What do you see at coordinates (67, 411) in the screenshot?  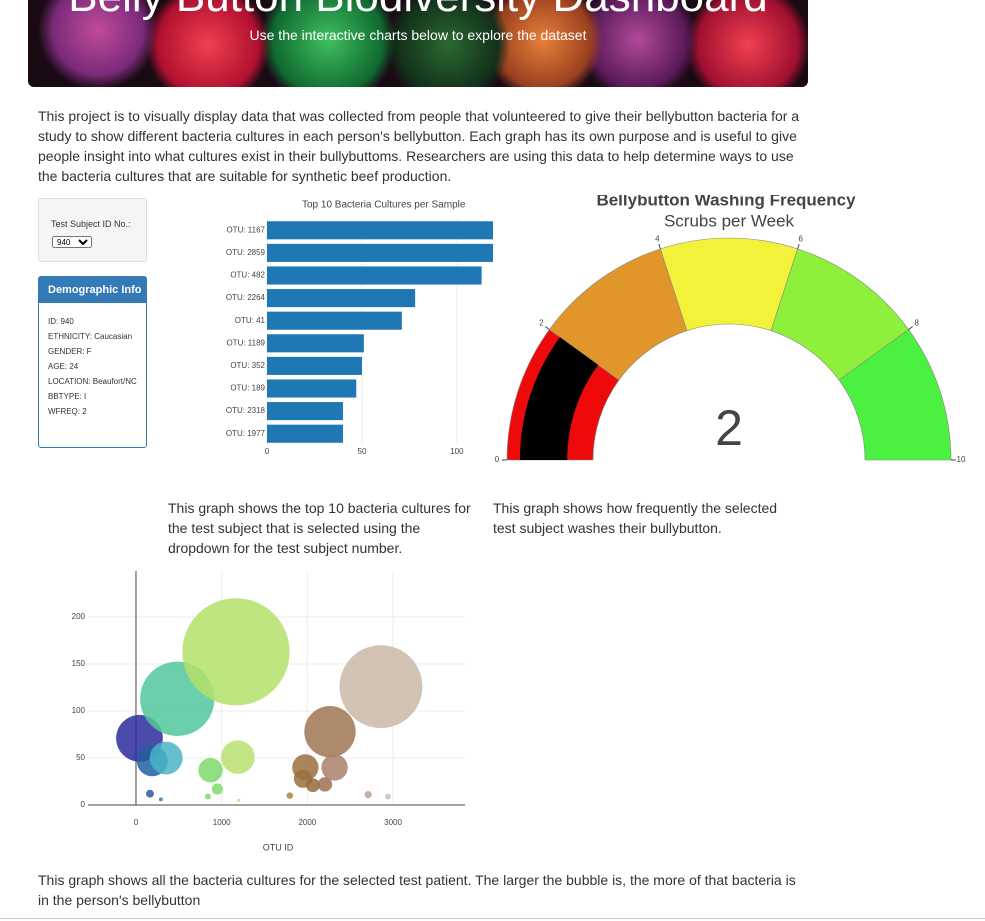 I see `demographic-item: WFREQ: 2` at bounding box center [67, 411].